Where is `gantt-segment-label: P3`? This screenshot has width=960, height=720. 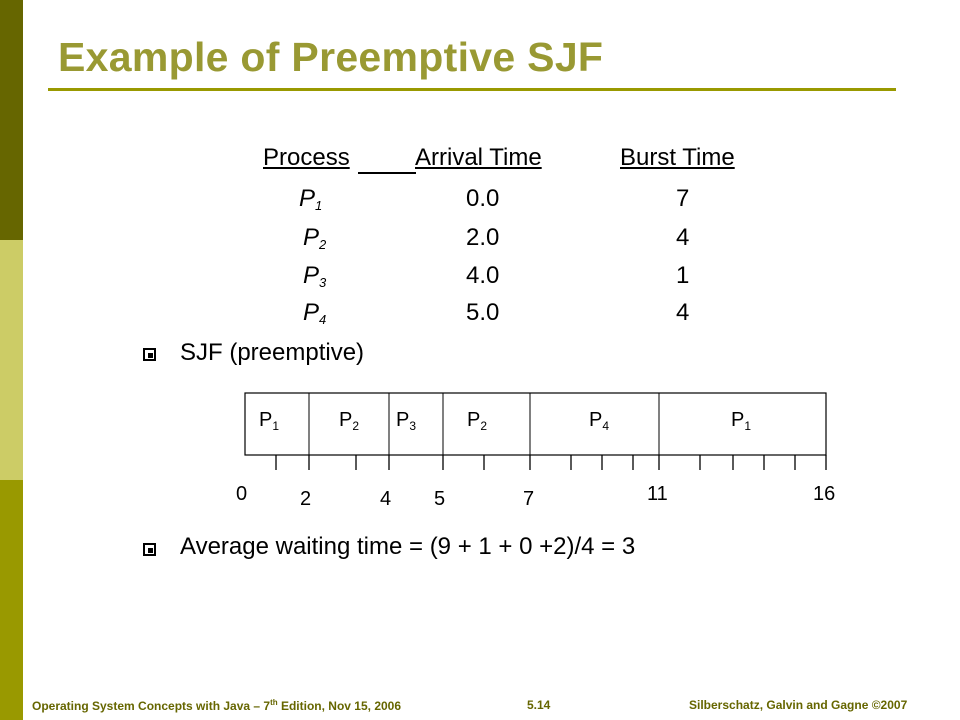
gantt-segment-label: P3 is located at coordinates (406, 421).